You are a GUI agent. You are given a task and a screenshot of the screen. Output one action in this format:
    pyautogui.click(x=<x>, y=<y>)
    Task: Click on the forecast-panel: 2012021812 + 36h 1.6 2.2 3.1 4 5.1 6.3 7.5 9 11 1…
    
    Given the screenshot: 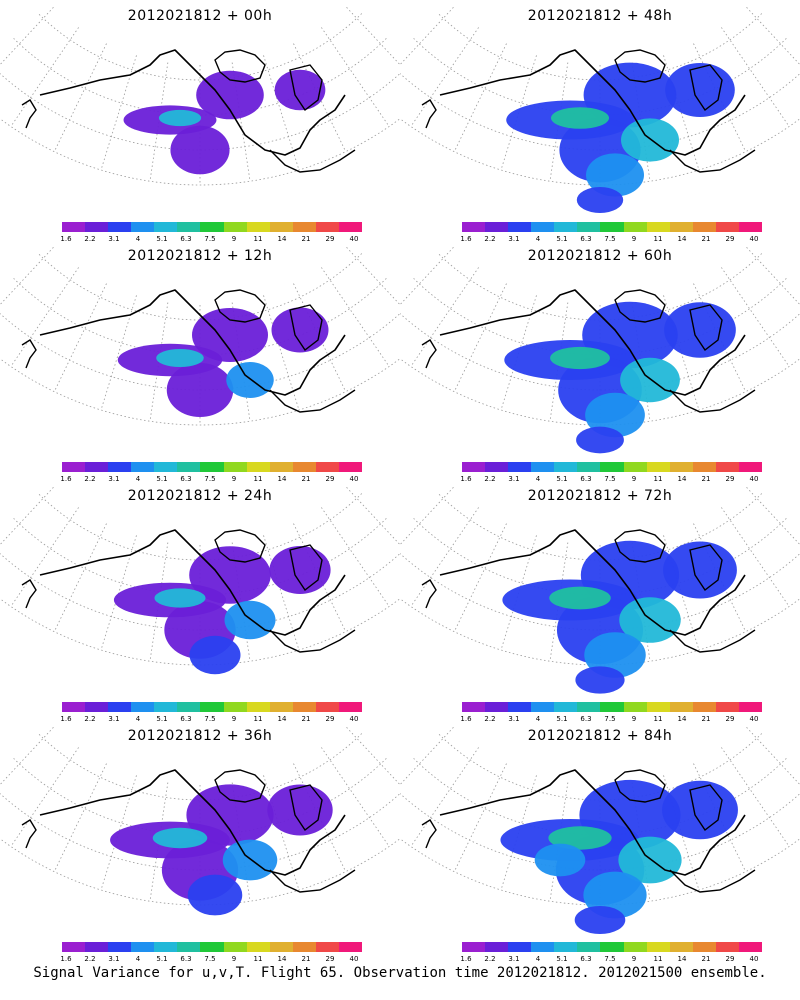 What is the action you would take?
    pyautogui.click(x=200, y=841)
    